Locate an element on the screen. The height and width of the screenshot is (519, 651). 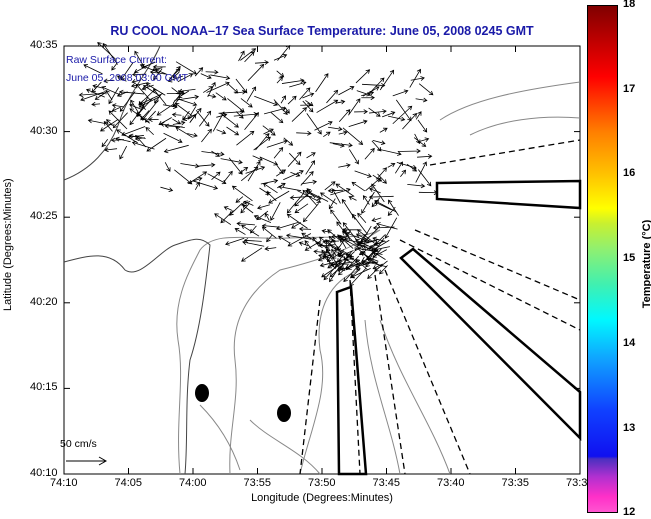
x-tick-label: 73:45 is located at coordinates (386, 483).